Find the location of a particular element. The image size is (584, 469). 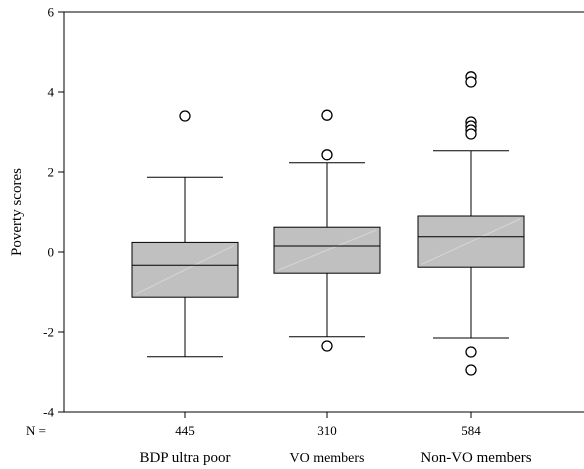

y-axis-ticks: -4 -2 0 2 4 6 is located at coordinates (53, 212).